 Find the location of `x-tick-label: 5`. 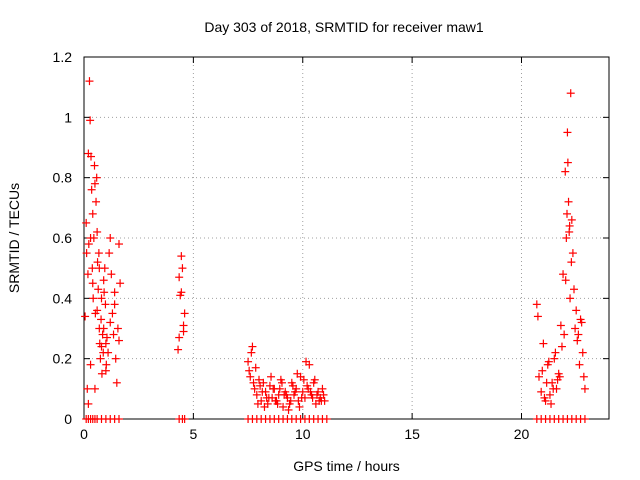

x-tick-label: 5 is located at coordinates (193, 434).